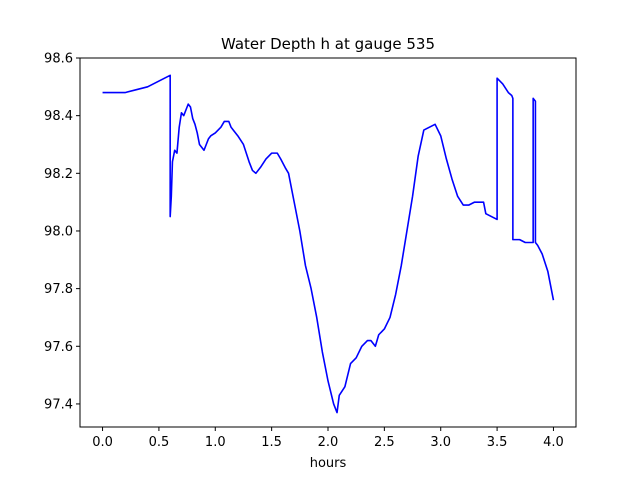 The width and height of the screenshot is (640, 480). Describe the element at coordinates (58, 289) in the screenshot. I see `y-tick-label: 97.8` at that location.